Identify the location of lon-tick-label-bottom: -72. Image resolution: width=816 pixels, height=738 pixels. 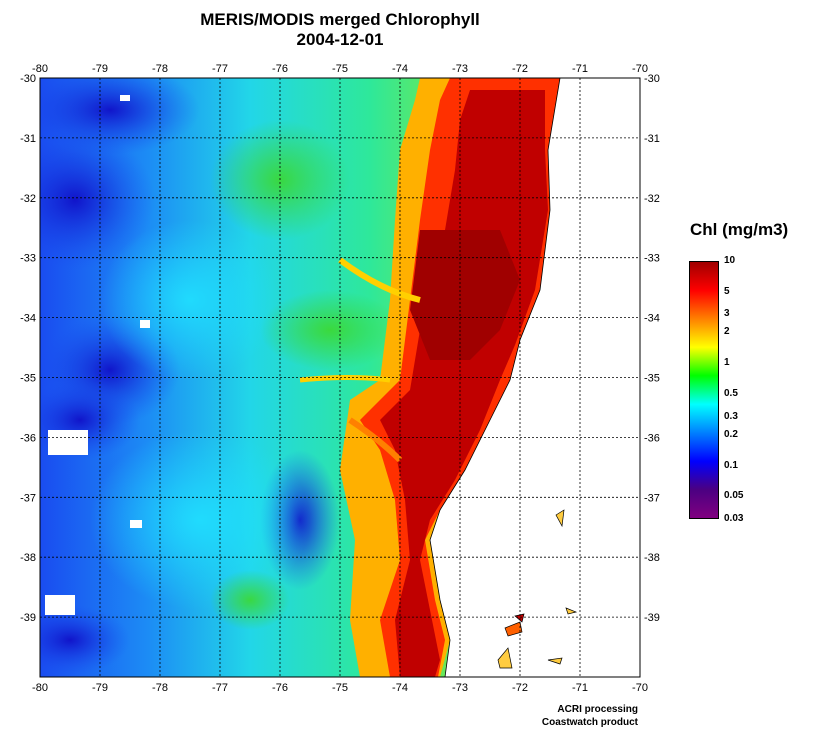
(520, 688).